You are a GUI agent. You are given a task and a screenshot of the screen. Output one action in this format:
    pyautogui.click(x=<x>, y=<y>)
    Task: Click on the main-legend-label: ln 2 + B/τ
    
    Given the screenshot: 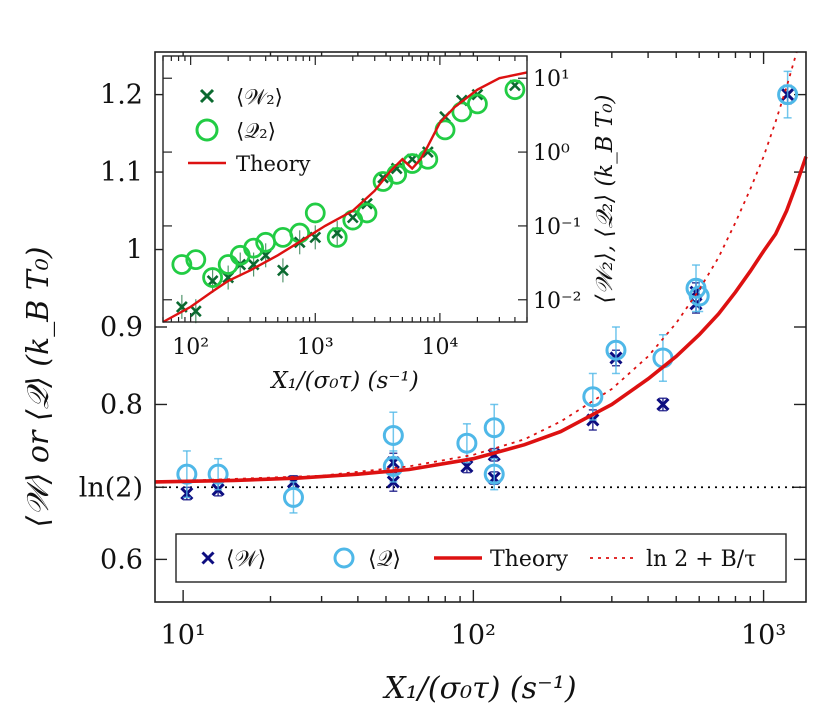 What is the action you would take?
    pyautogui.click(x=701, y=559)
    